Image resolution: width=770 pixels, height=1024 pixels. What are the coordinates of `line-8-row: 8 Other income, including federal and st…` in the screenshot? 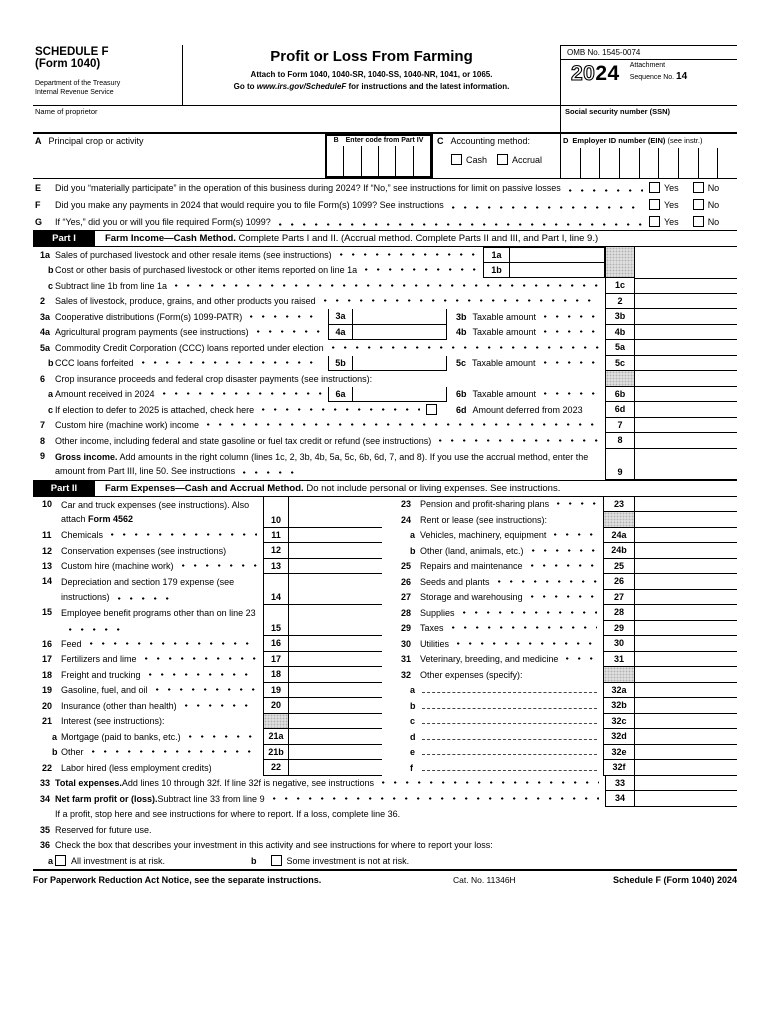 It's located at (385, 441).